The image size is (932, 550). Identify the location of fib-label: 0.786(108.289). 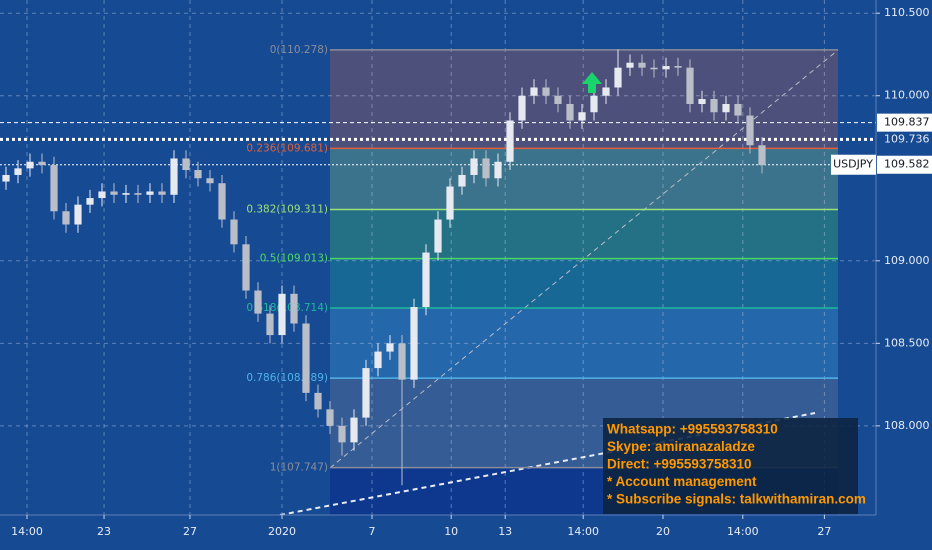
(287, 378).